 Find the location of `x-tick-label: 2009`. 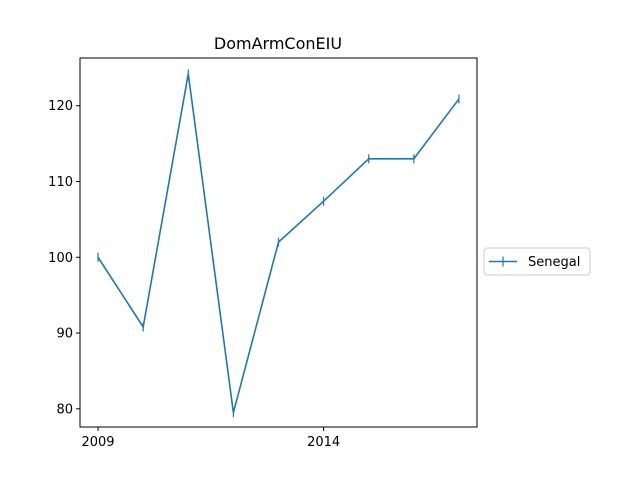

x-tick-label: 2009 is located at coordinates (97, 442).